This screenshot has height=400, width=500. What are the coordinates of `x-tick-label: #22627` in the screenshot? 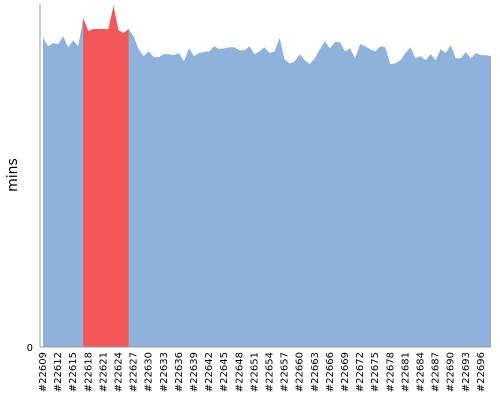 It's located at (134, 372).